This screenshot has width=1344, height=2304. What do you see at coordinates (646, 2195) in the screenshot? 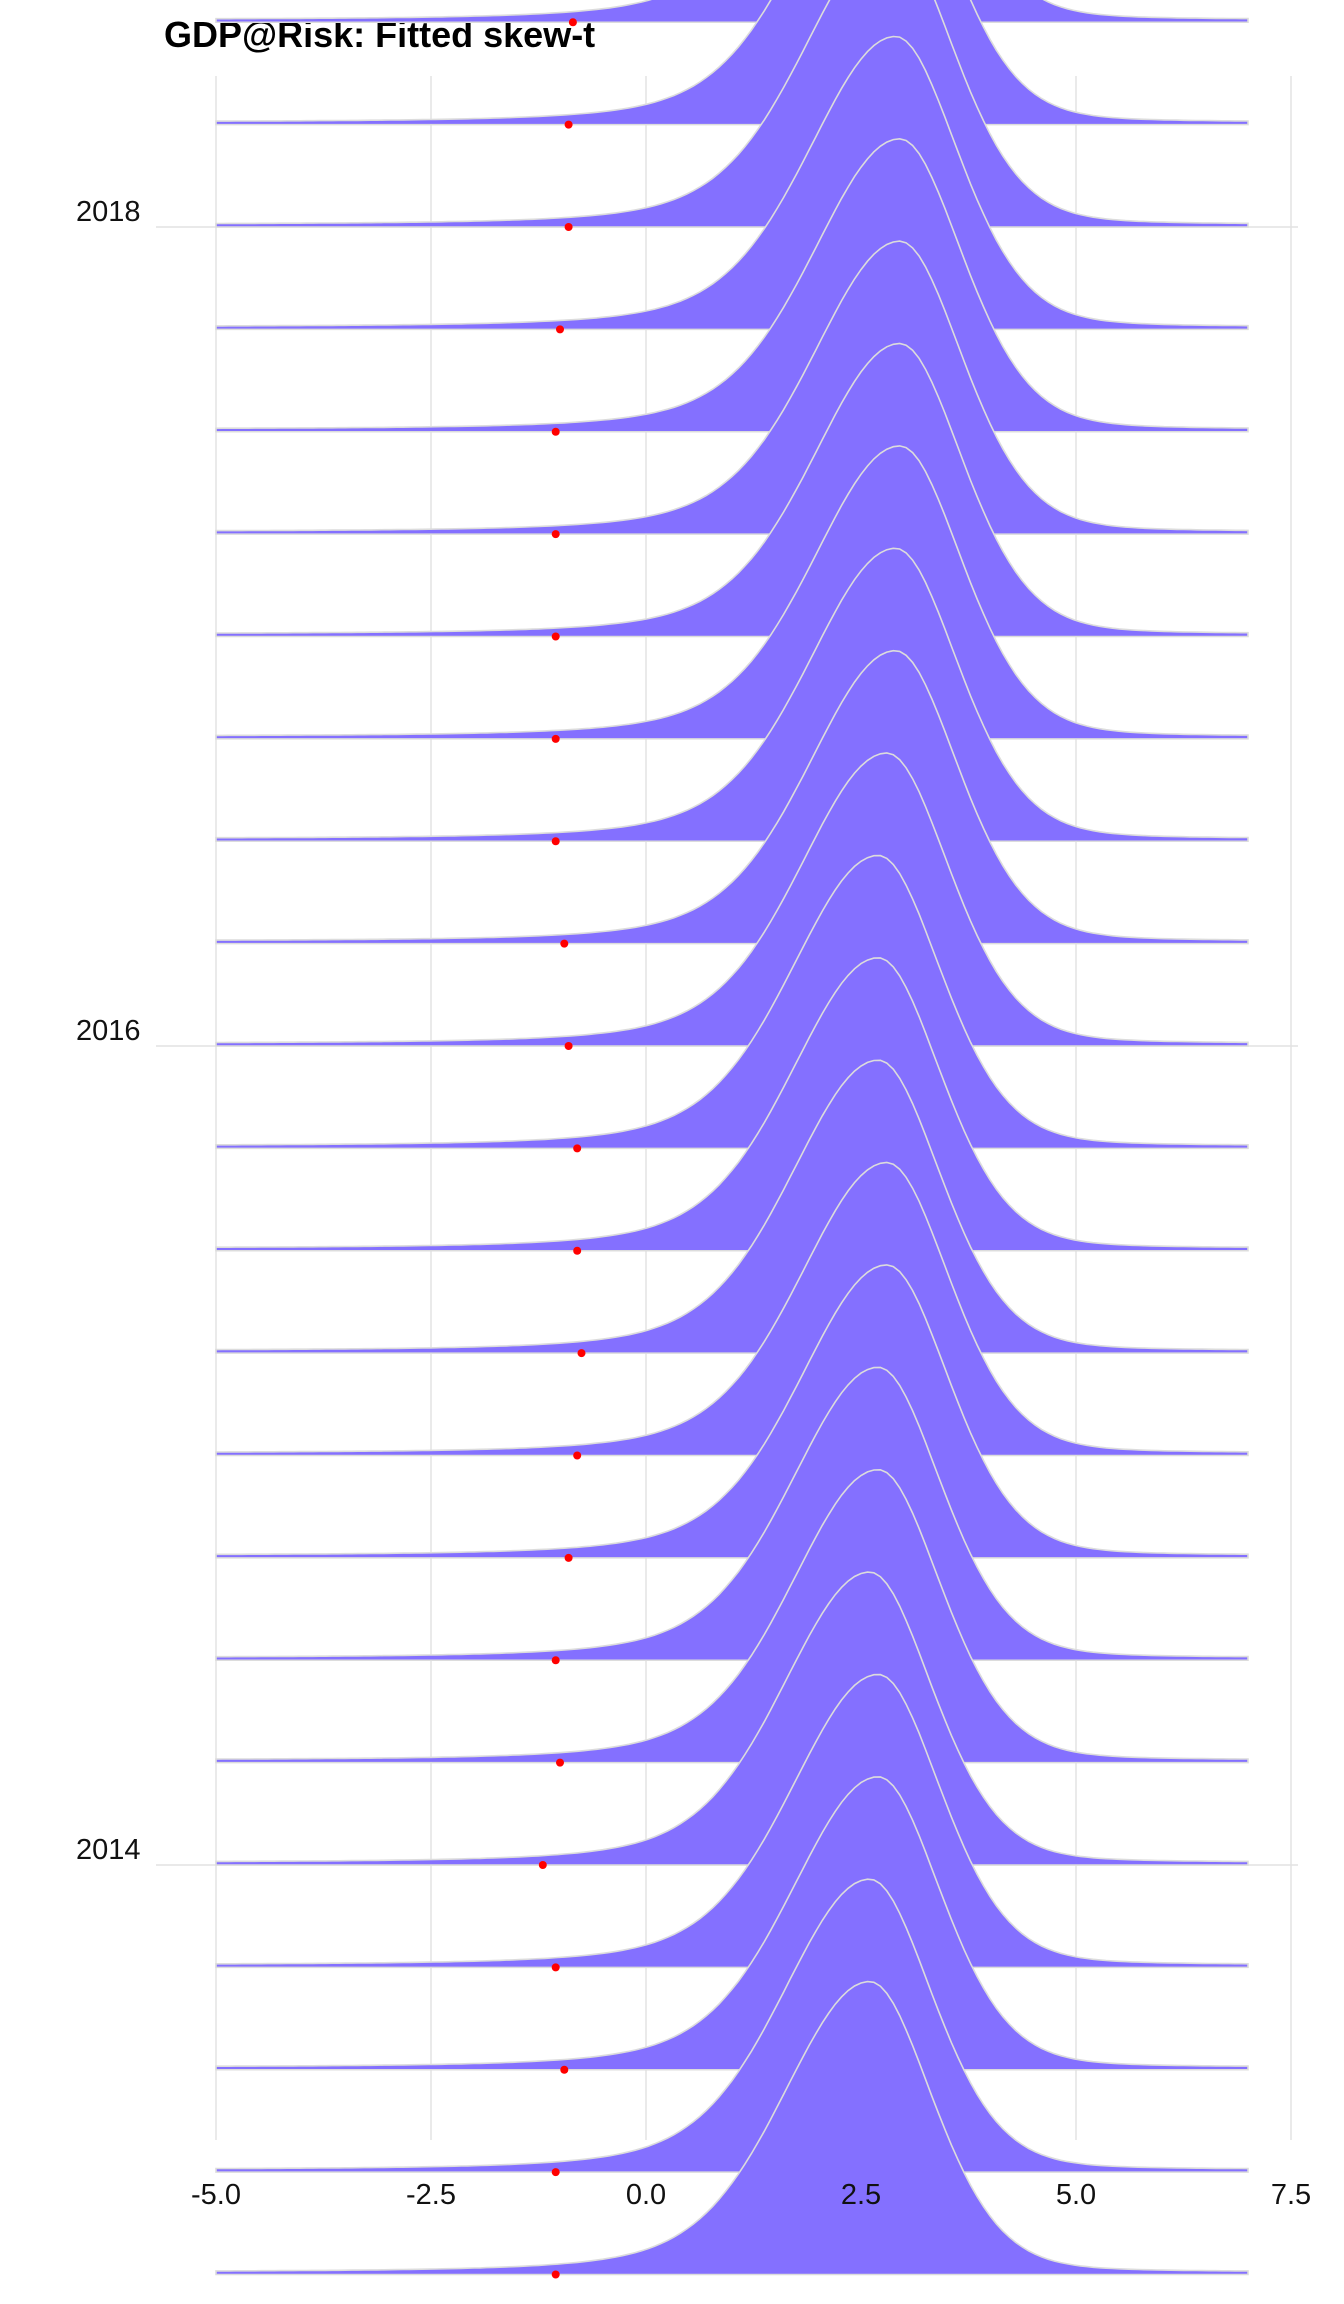
I see `x-tick-label: 0.0` at bounding box center [646, 2195].